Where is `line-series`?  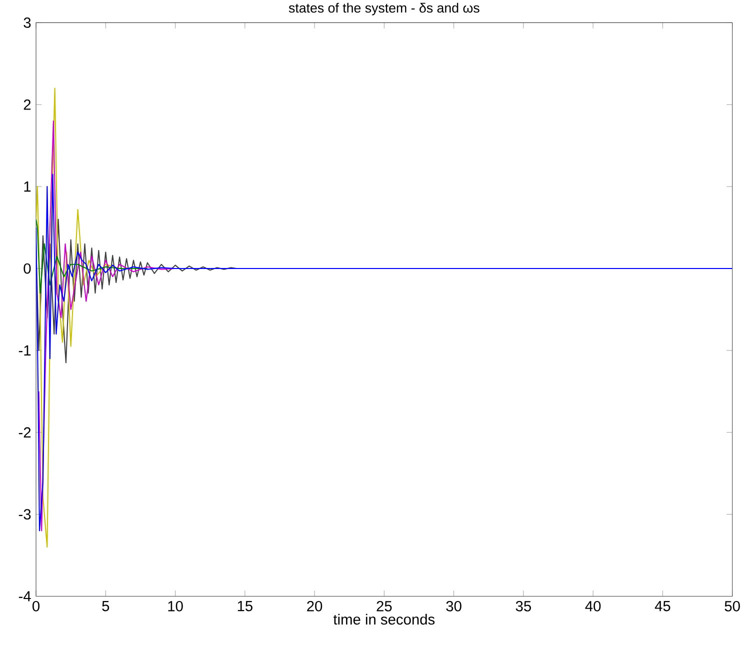
line-series is located at coordinates (92, 256).